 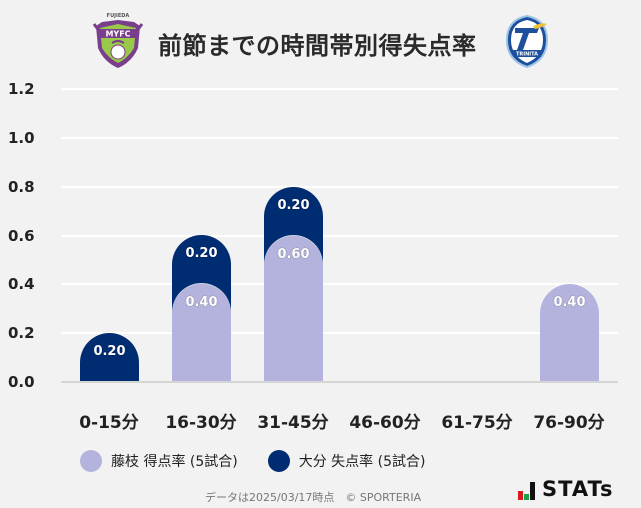 What do you see at coordinates (527, 55) in the screenshot?
I see `svg-text: TRINITA` at bounding box center [527, 55].